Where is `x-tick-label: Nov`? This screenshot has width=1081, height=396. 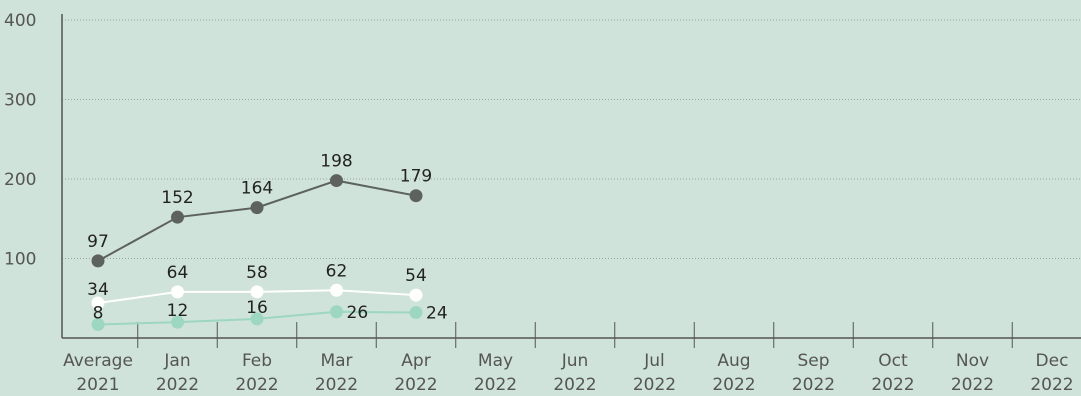 x-tick-label: Nov is located at coordinates (972, 361).